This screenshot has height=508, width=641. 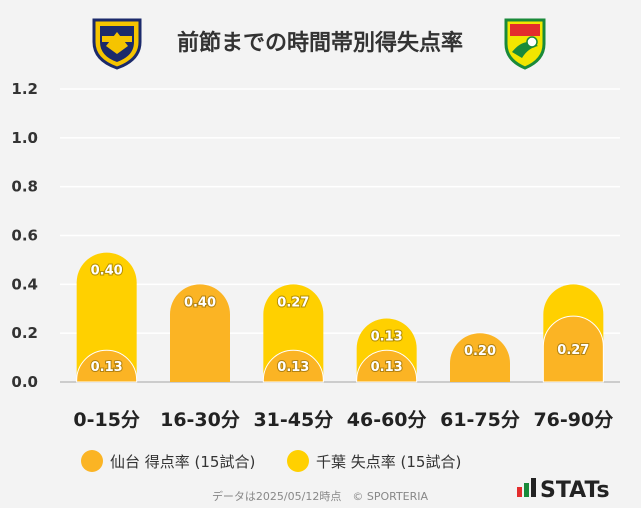 What do you see at coordinates (293, 302) in the screenshot?
I see `data-label-chiba: 0.27` at bounding box center [293, 302].